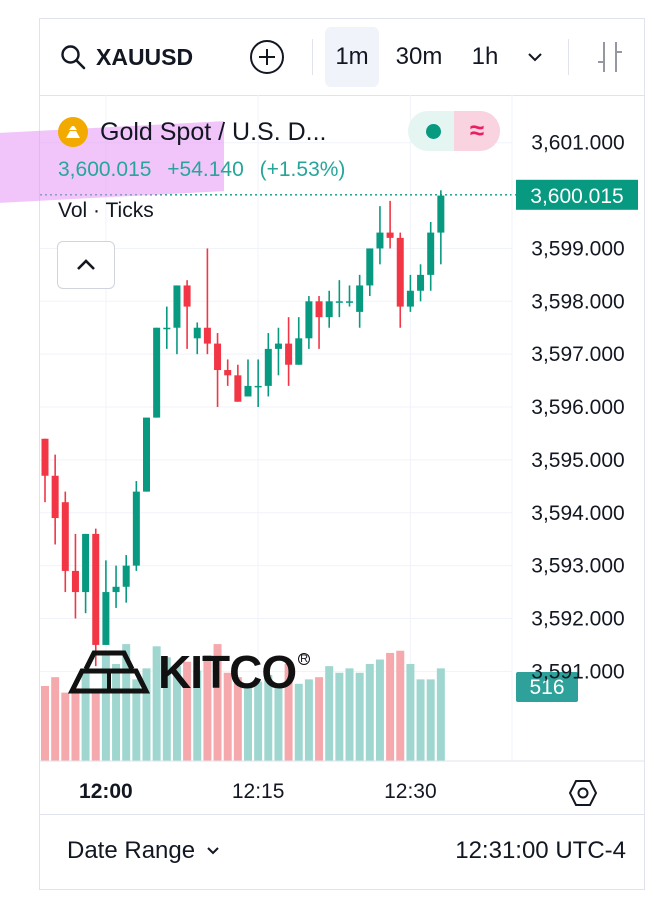  Describe the element at coordinates (577, 248) in the screenshot. I see `price-tick-label: 3,599.000` at that location.